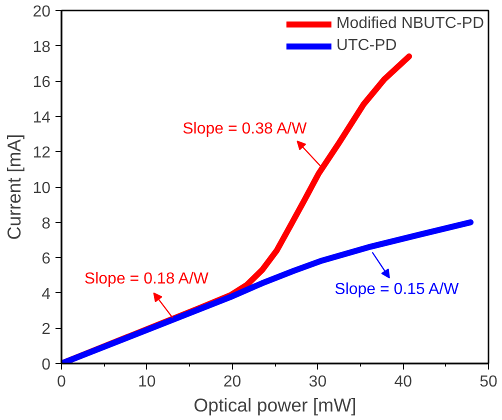 Image resolution: width=502 pixels, height=420 pixels. What do you see at coordinates (147, 382) in the screenshot?
I see `x-tick-label: 10` at bounding box center [147, 382].